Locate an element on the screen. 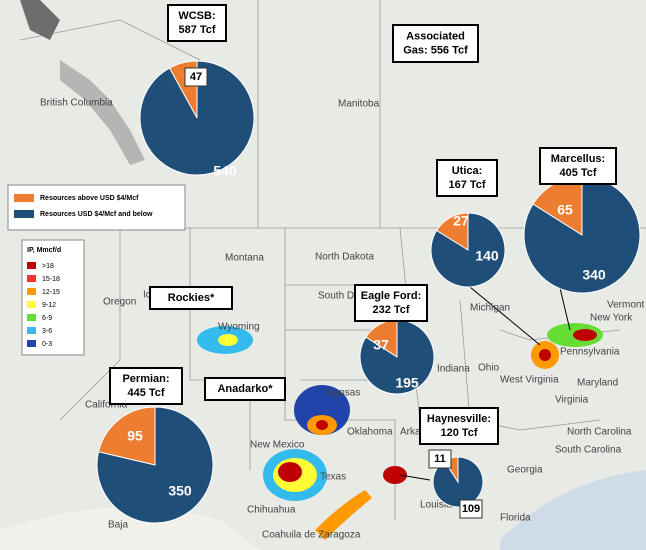 The height and width of the screenshot is (550, 646). value-label: 109 is located at coordinates (471, 509).